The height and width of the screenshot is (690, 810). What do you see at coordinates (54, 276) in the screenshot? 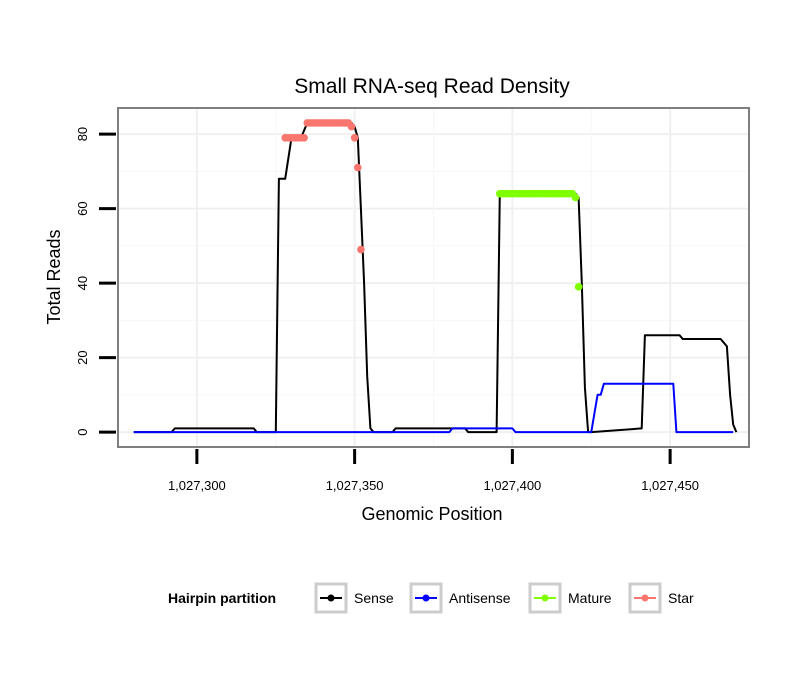
I see `y-axis-label: Total Reads` at bounding box center [54, 276].